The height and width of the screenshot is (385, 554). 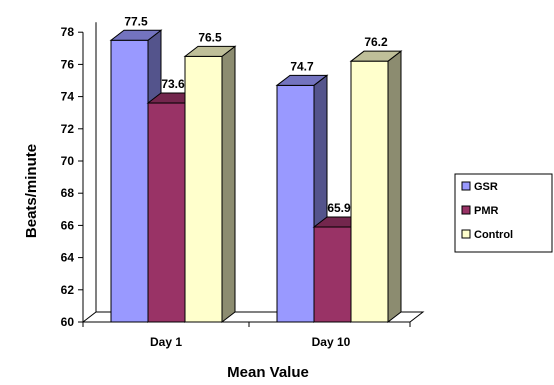 What do you see at coordinates (68, 258) in the screenshot?
I see `y-tick-label: 64` at bounding box center [68, 258].